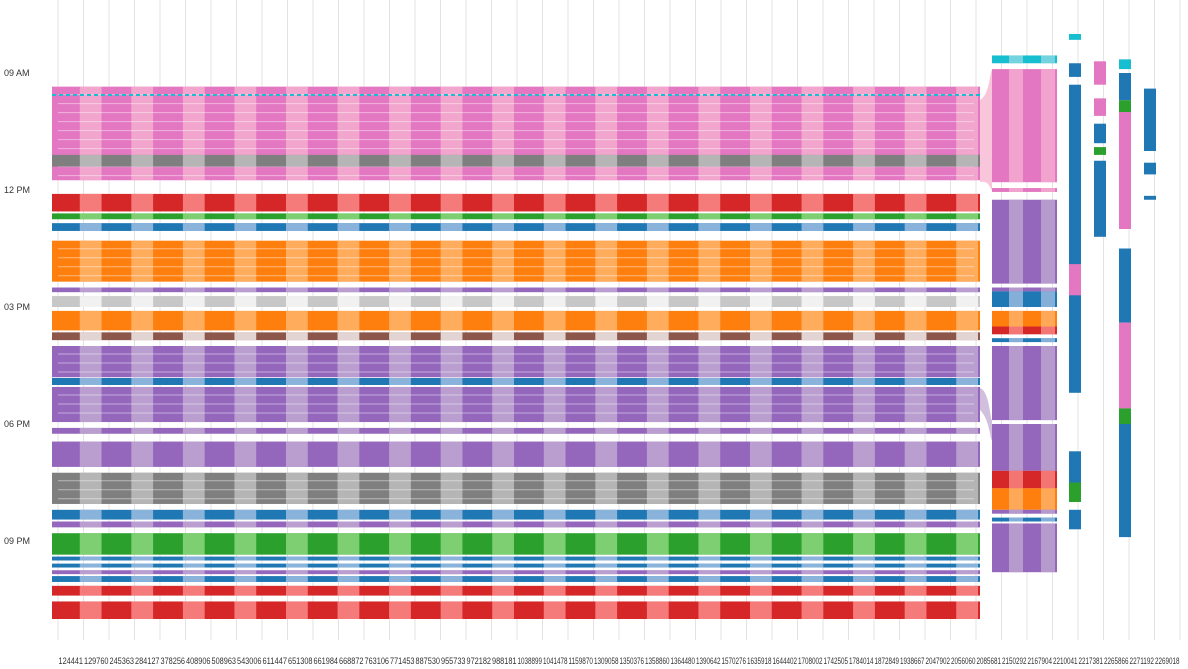 The width and height of the screenshot is (1188, 669). Describe the element at coordinates (300, 661) in the screenshot. I see `x-tick-label: 651308` at that location.